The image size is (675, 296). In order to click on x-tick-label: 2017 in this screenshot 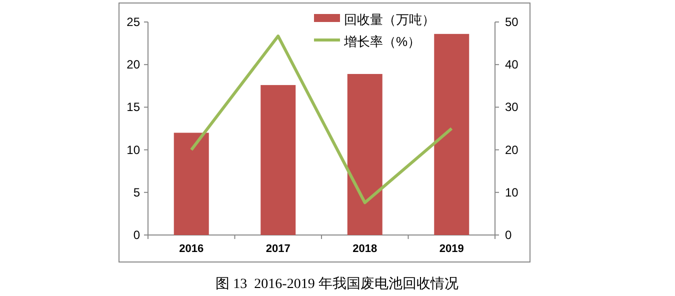, I will do `click(278, 249)`.